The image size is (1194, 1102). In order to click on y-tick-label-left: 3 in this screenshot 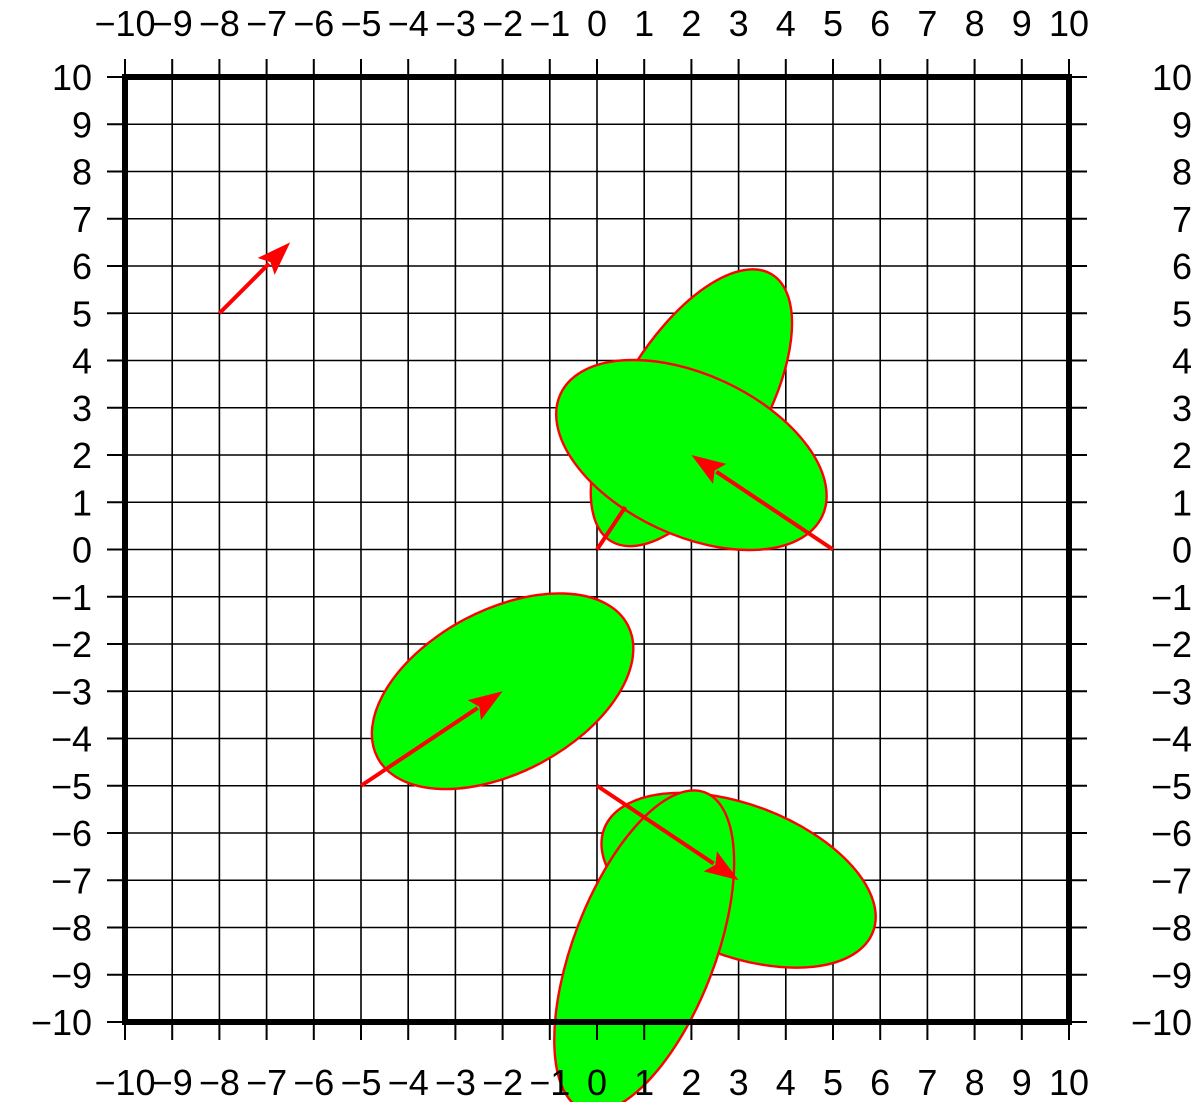, I will do `click(82, 408)`.